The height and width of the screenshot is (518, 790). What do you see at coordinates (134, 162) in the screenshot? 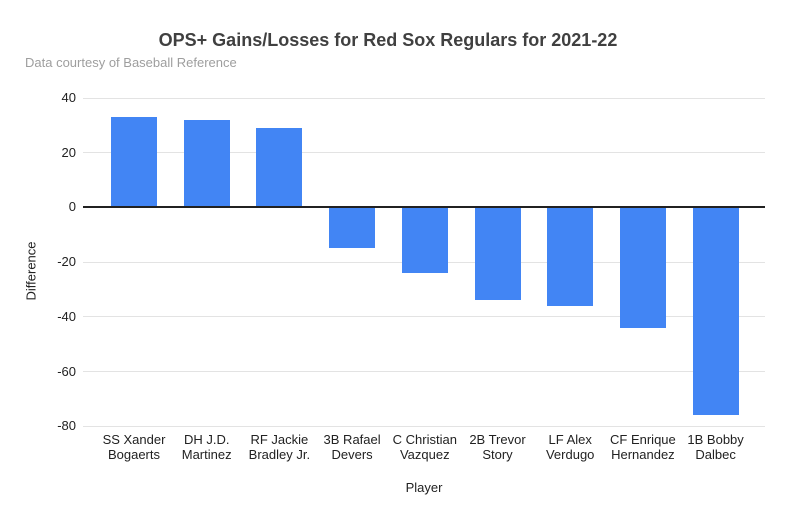
I see `bar-ss-xander-bogaerts` at bounding box center [134, 162].